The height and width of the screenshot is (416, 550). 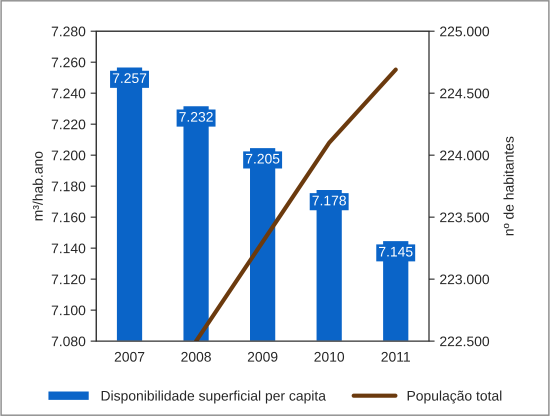 I want to click on x-tick-label: 2008, so click(x=196, y=357).